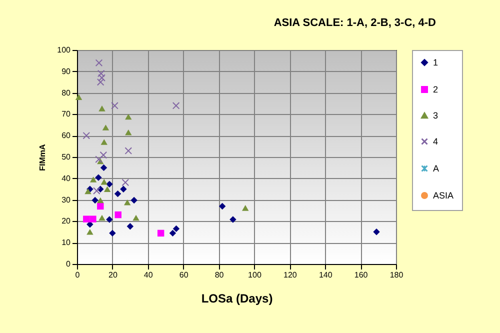 The height and width of the screenshot is (333, 500). I want to click on x-tick-label: 120, so click(290, 275).